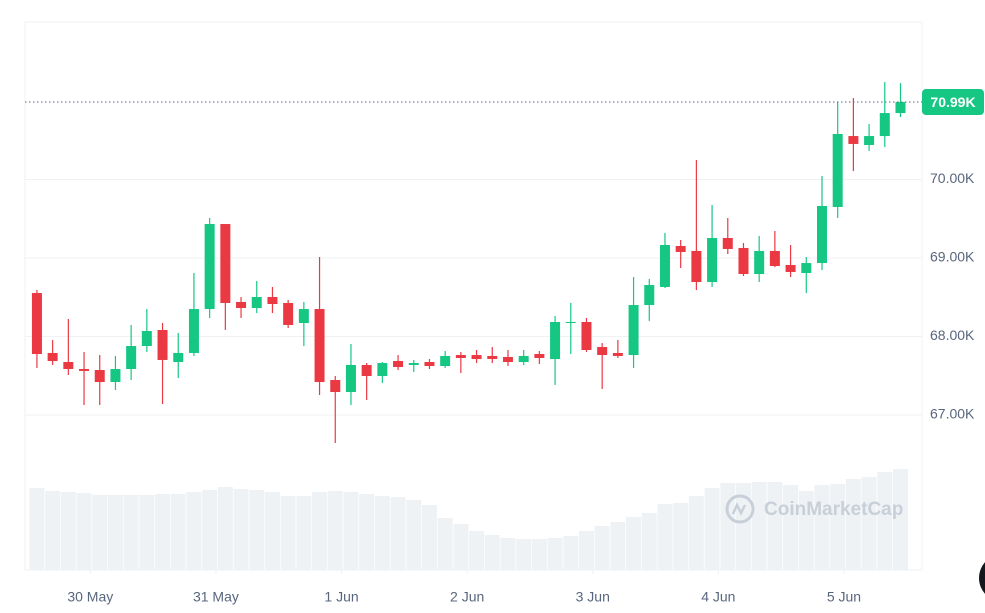  What do you see at coordinates (718, 597) in the screenshot?
I see `x-tick-label: 4 Jun` at bounding box center [718, 597].